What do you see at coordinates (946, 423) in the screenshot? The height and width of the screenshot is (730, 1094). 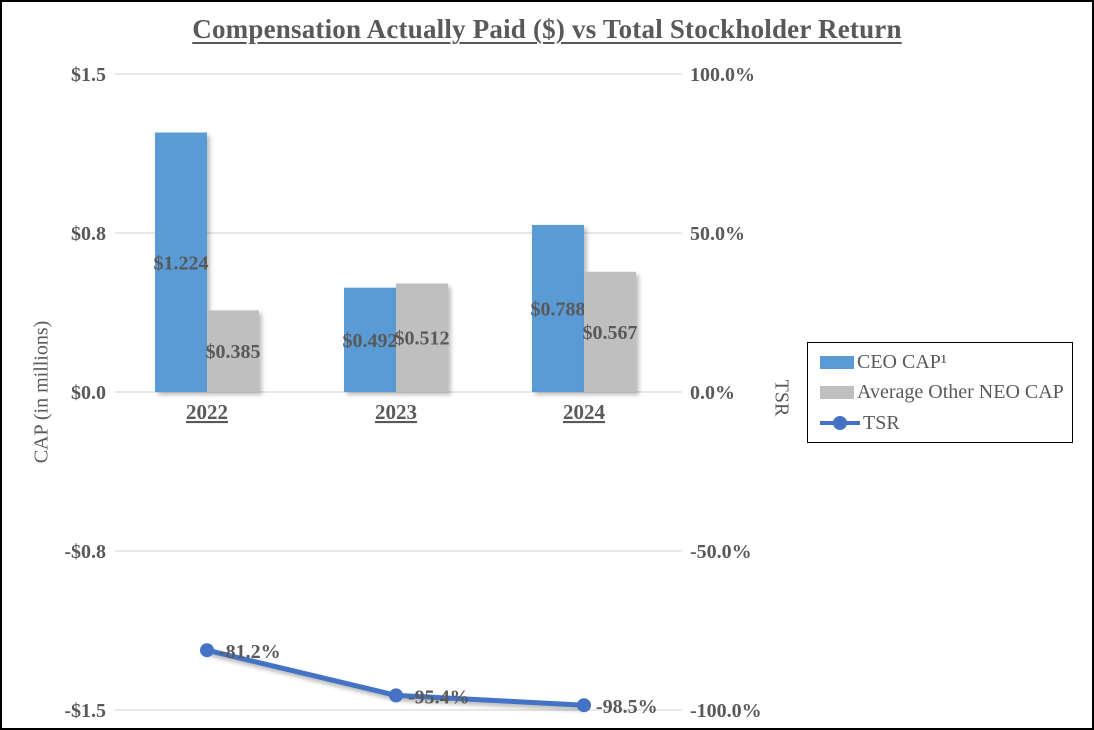 I see `legend-item: TSR` at bounding box center [946, 423].